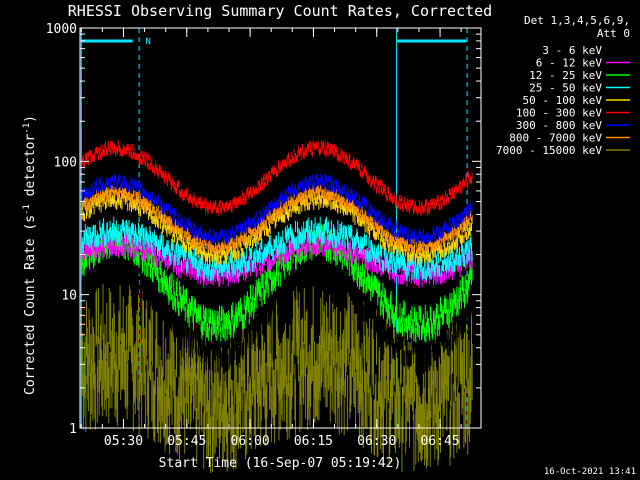 Image resolution: width=640 pixels, height=480 pixels. Describe the element at coordinates (186, 441) in the screenshot. I see `x-tick-label: 05:45` at that location.